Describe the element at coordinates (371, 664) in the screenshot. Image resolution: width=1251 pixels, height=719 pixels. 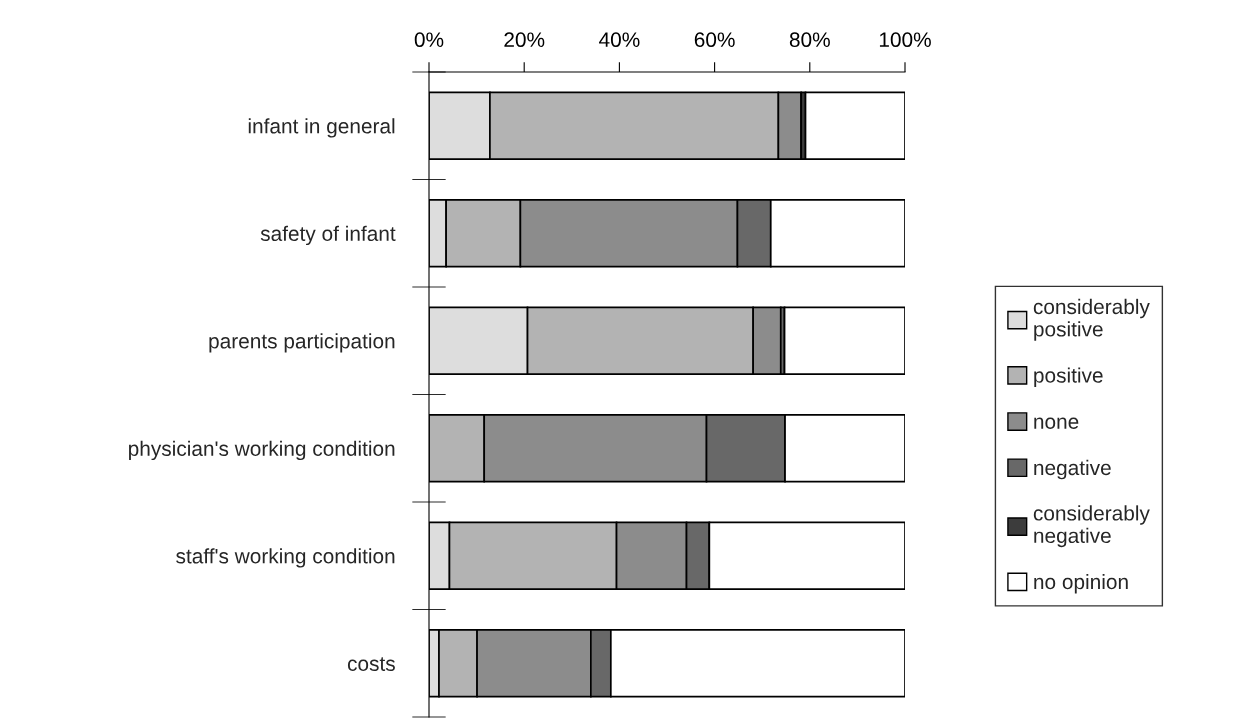
I see `y-tick-label: costs` at that location.